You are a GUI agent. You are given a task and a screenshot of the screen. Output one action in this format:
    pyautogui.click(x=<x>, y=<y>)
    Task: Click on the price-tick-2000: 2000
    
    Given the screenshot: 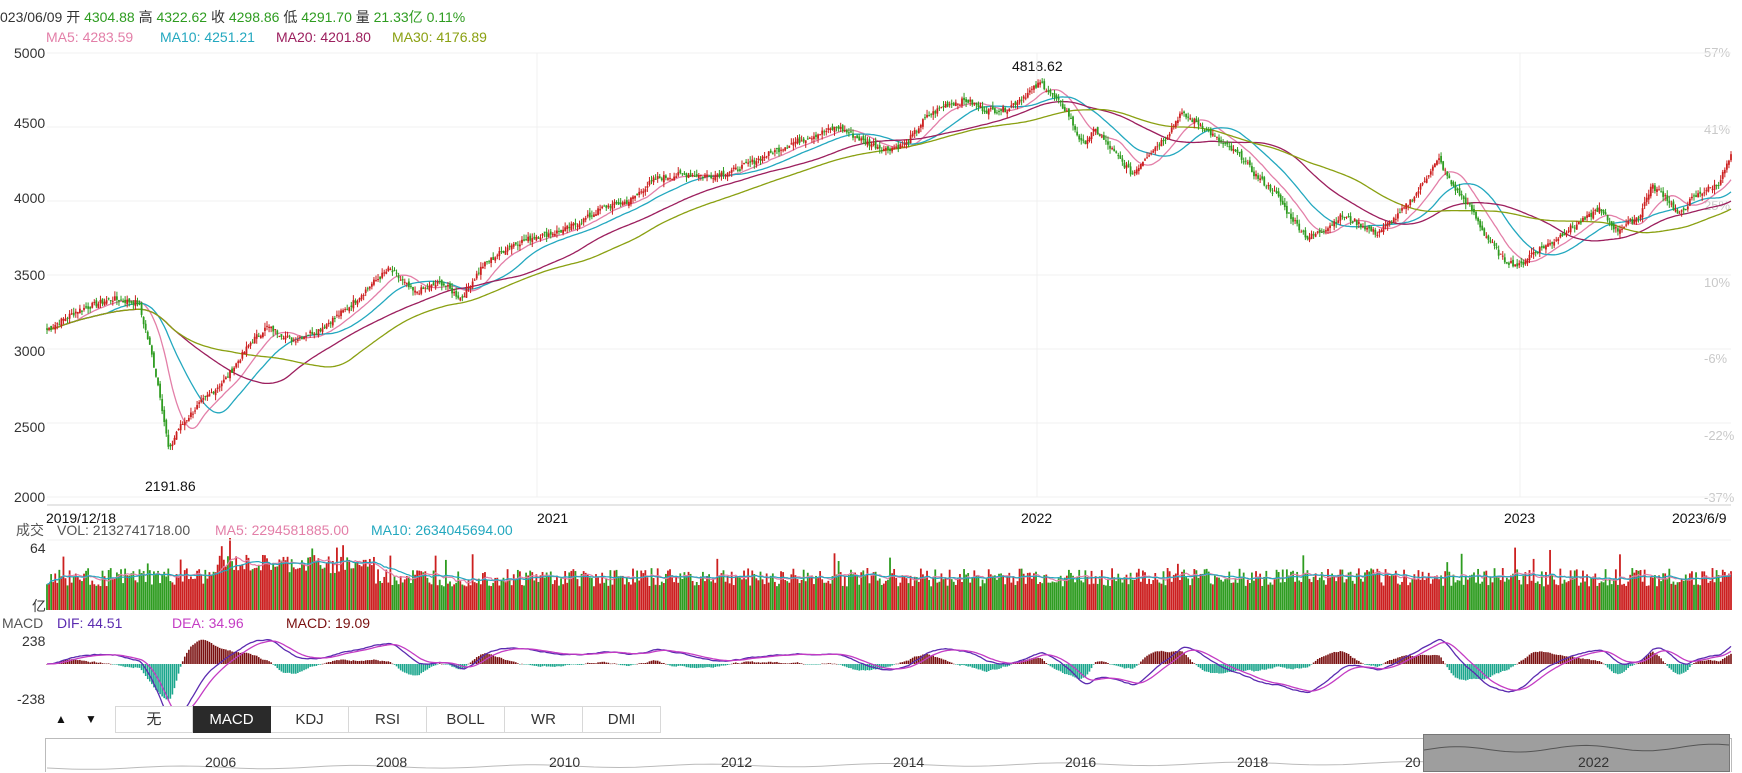 What is the action you would take?
    pyautogui.click(x=30, y=497)
    